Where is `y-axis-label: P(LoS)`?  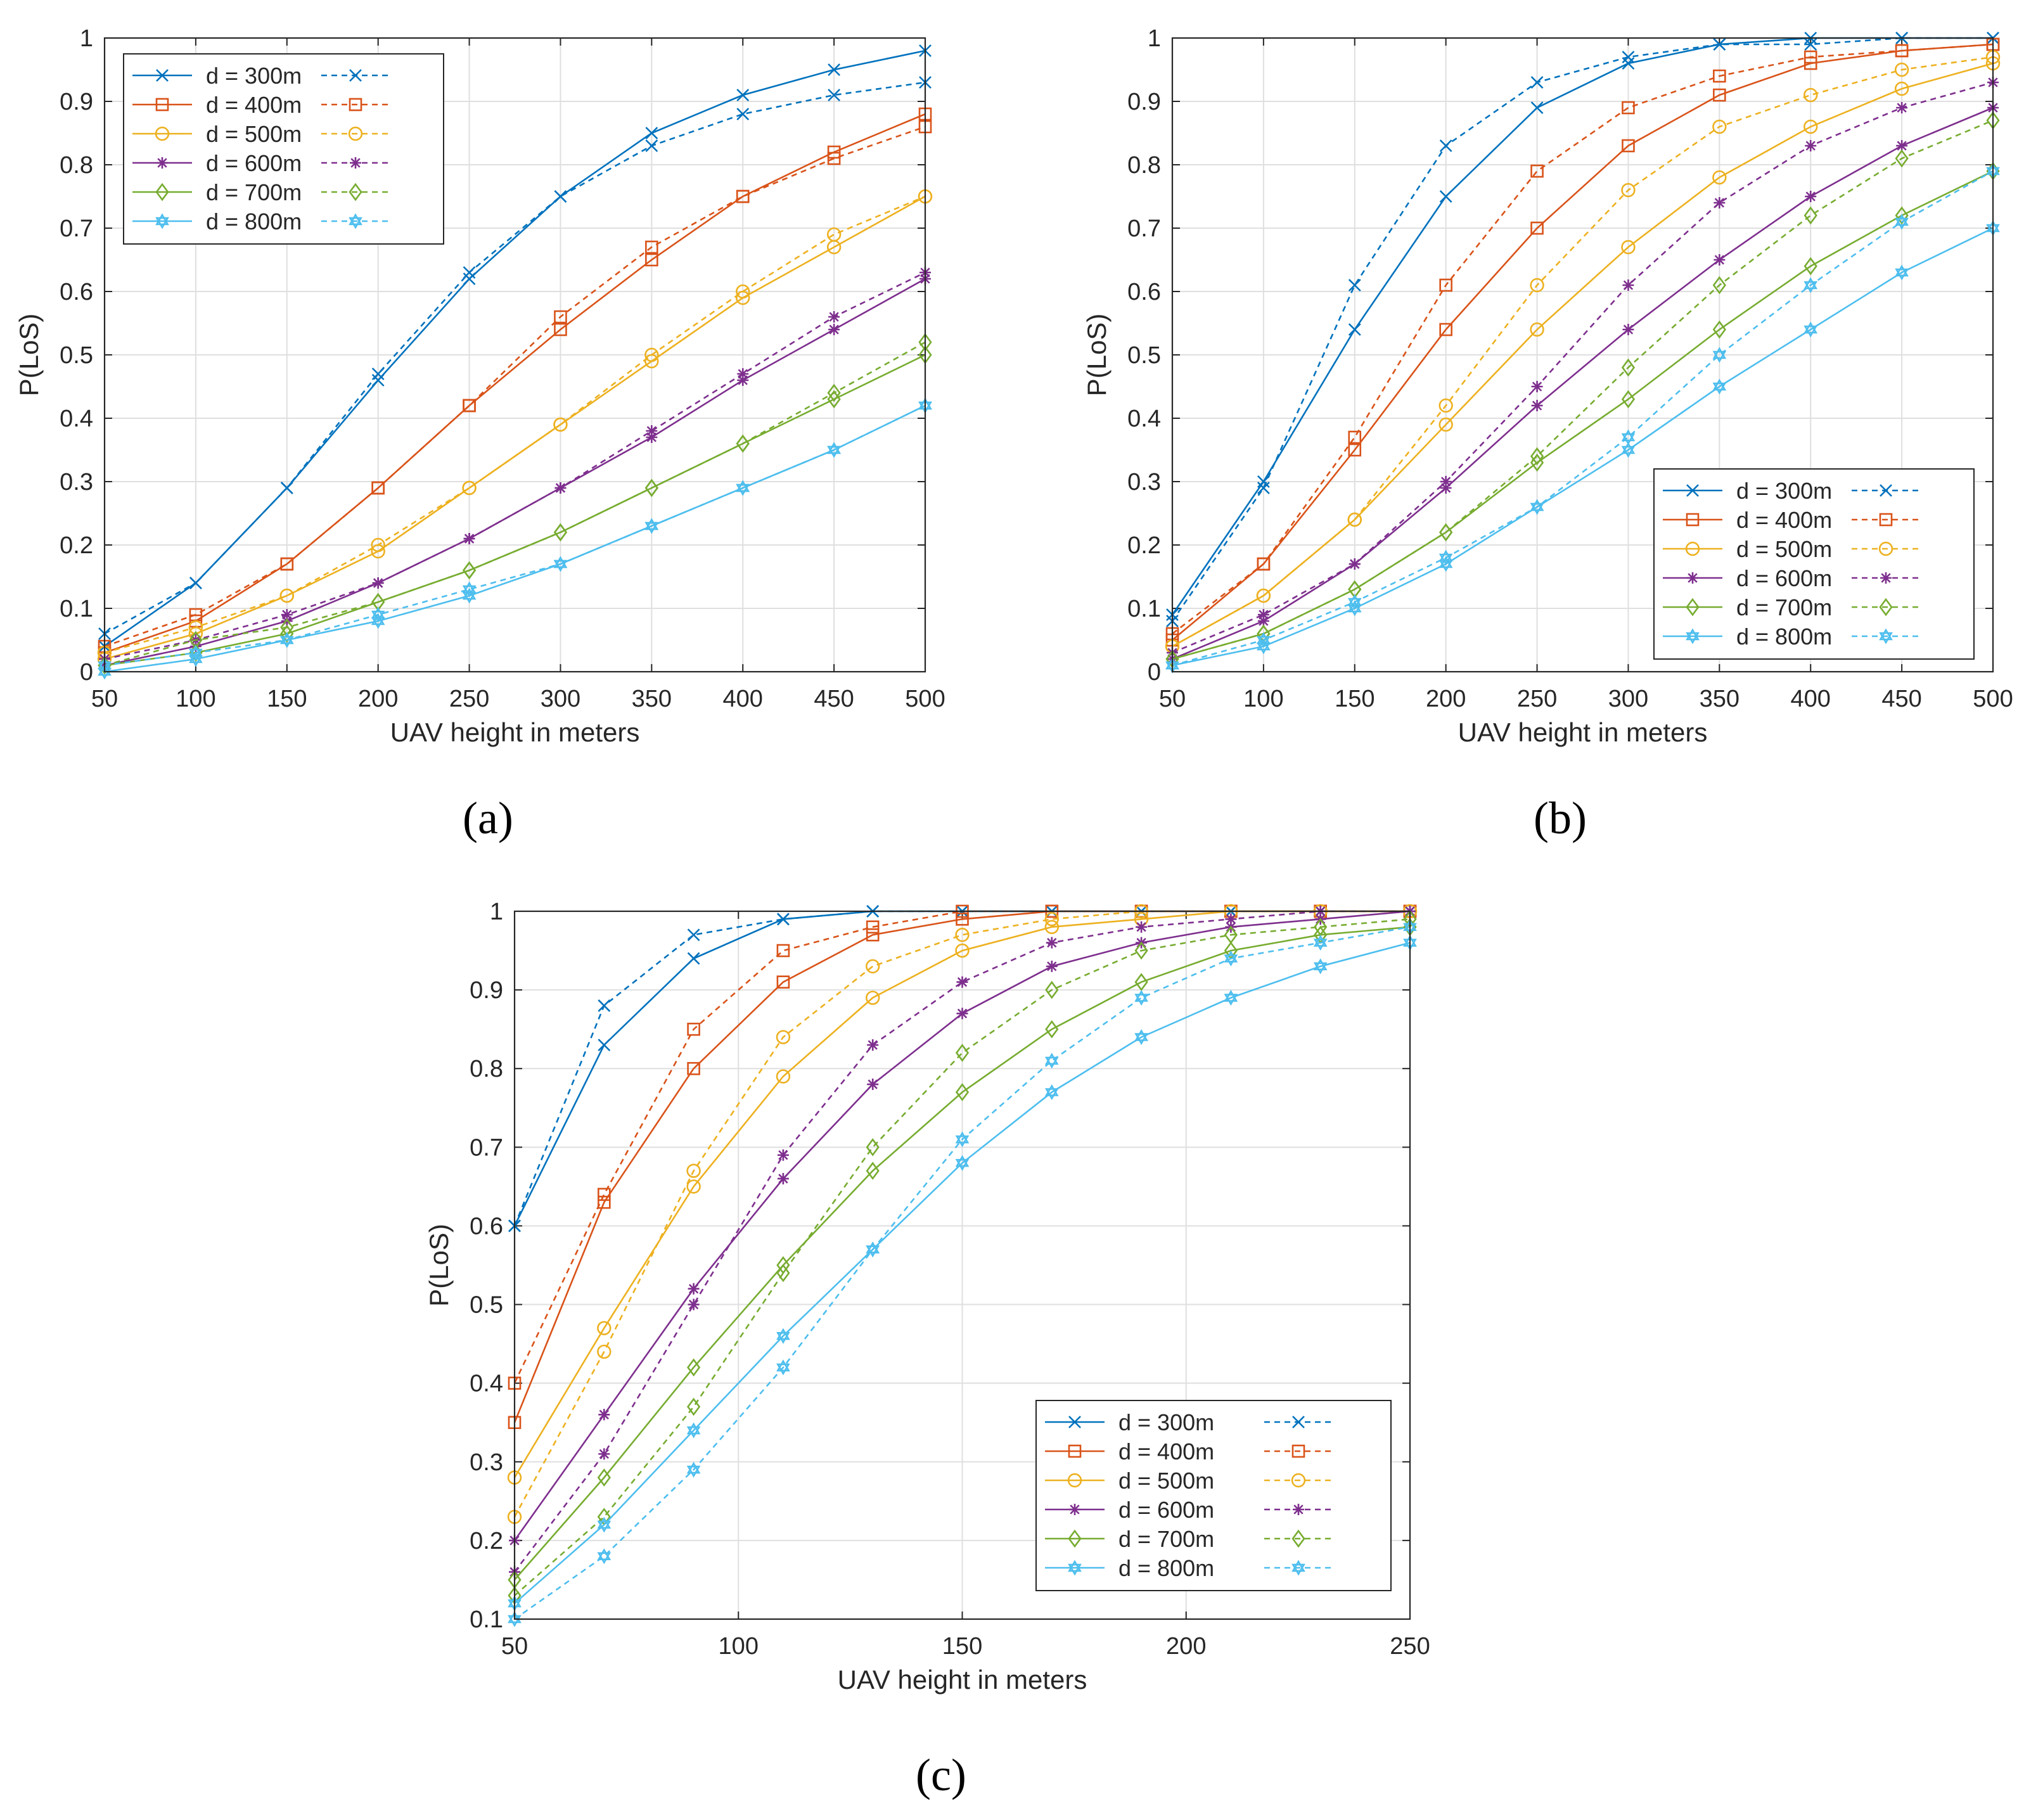 y-axis-label: P(LoS) is located at coordinates (29, 355).